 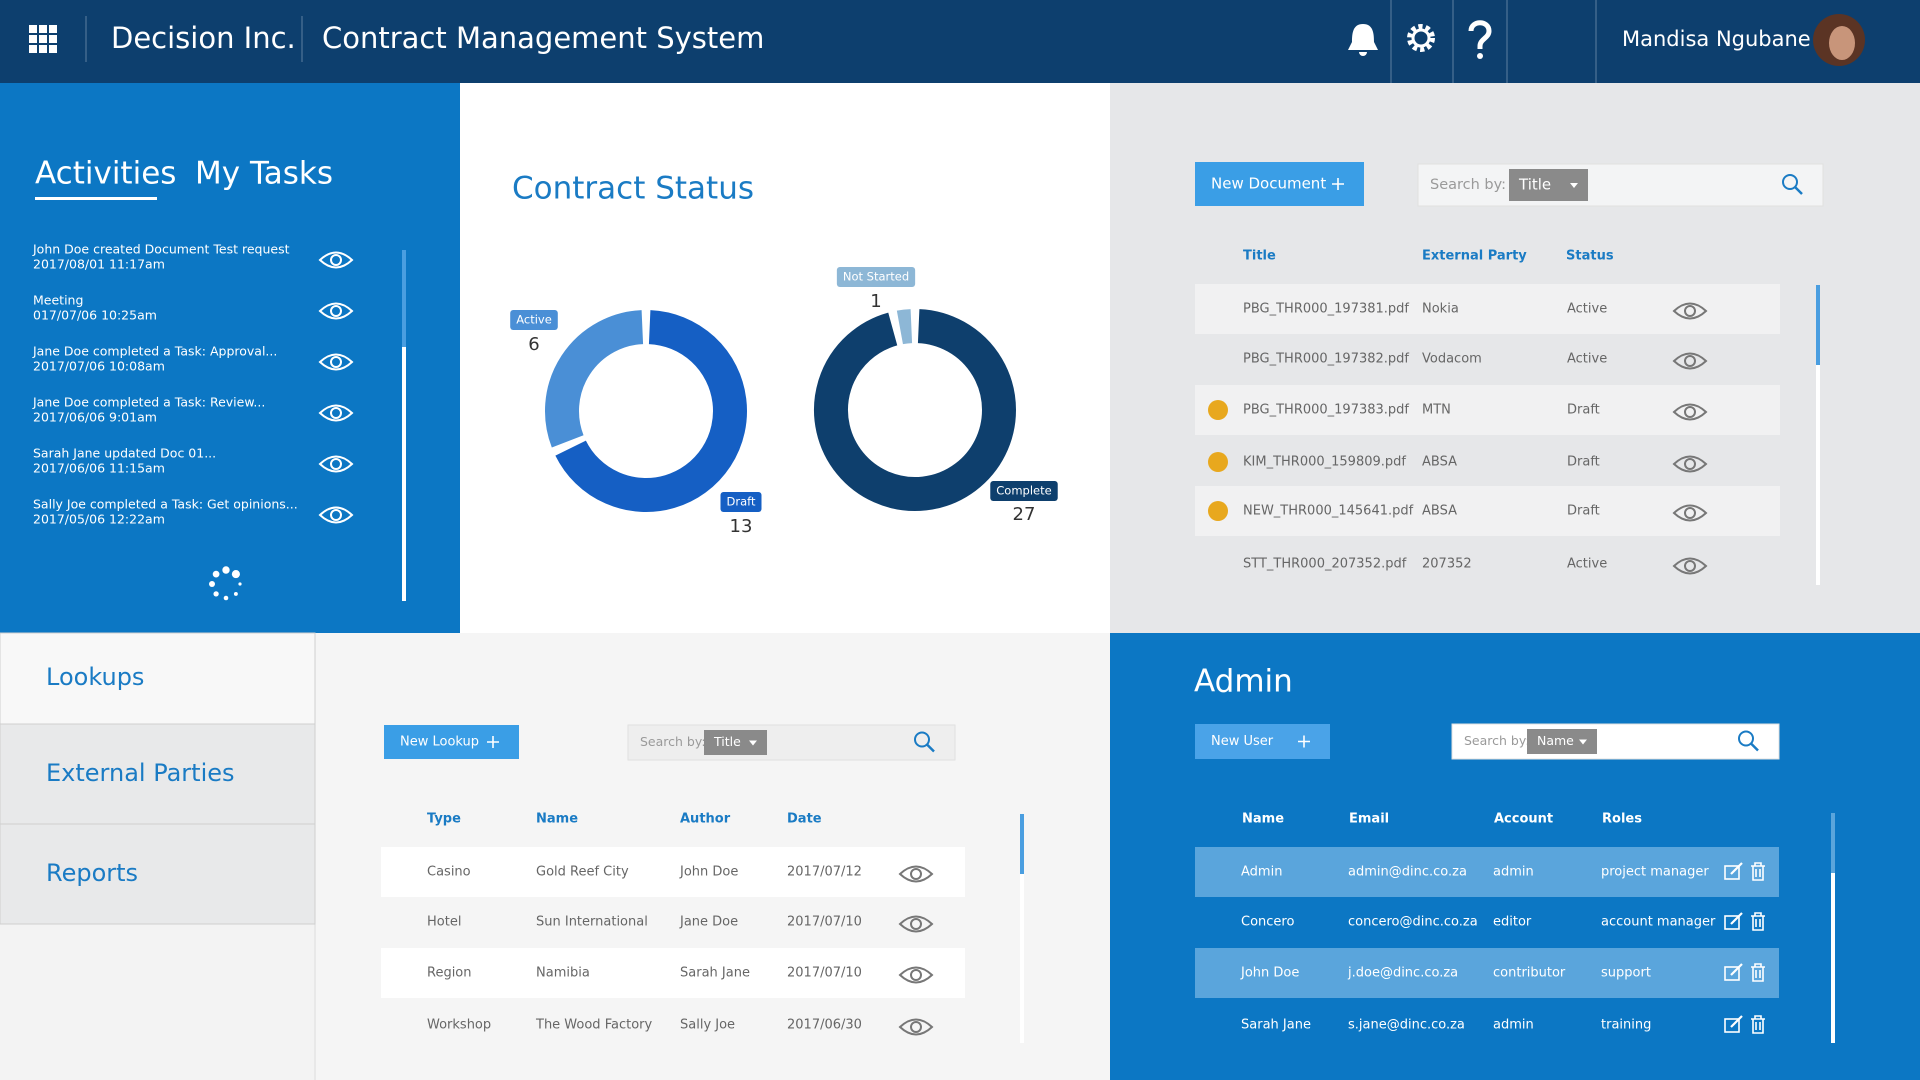 I want to click on cell: Draft, so click(x=1583, y=410).